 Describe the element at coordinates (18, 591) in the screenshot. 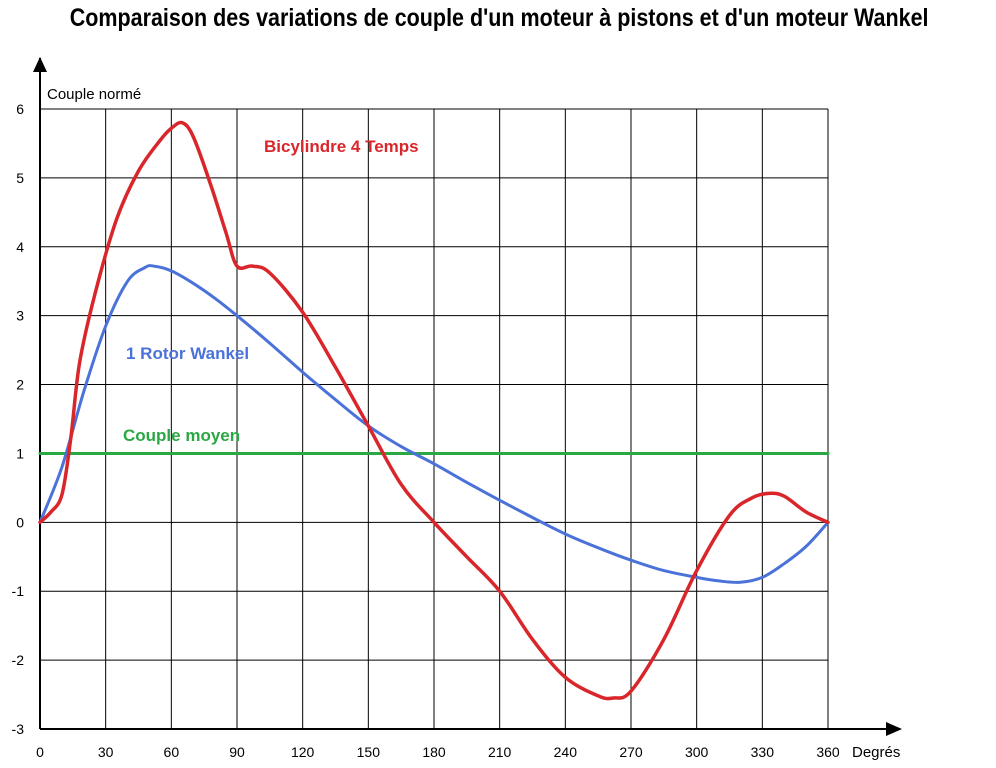

I see `y-tick-label: -1` at that location.